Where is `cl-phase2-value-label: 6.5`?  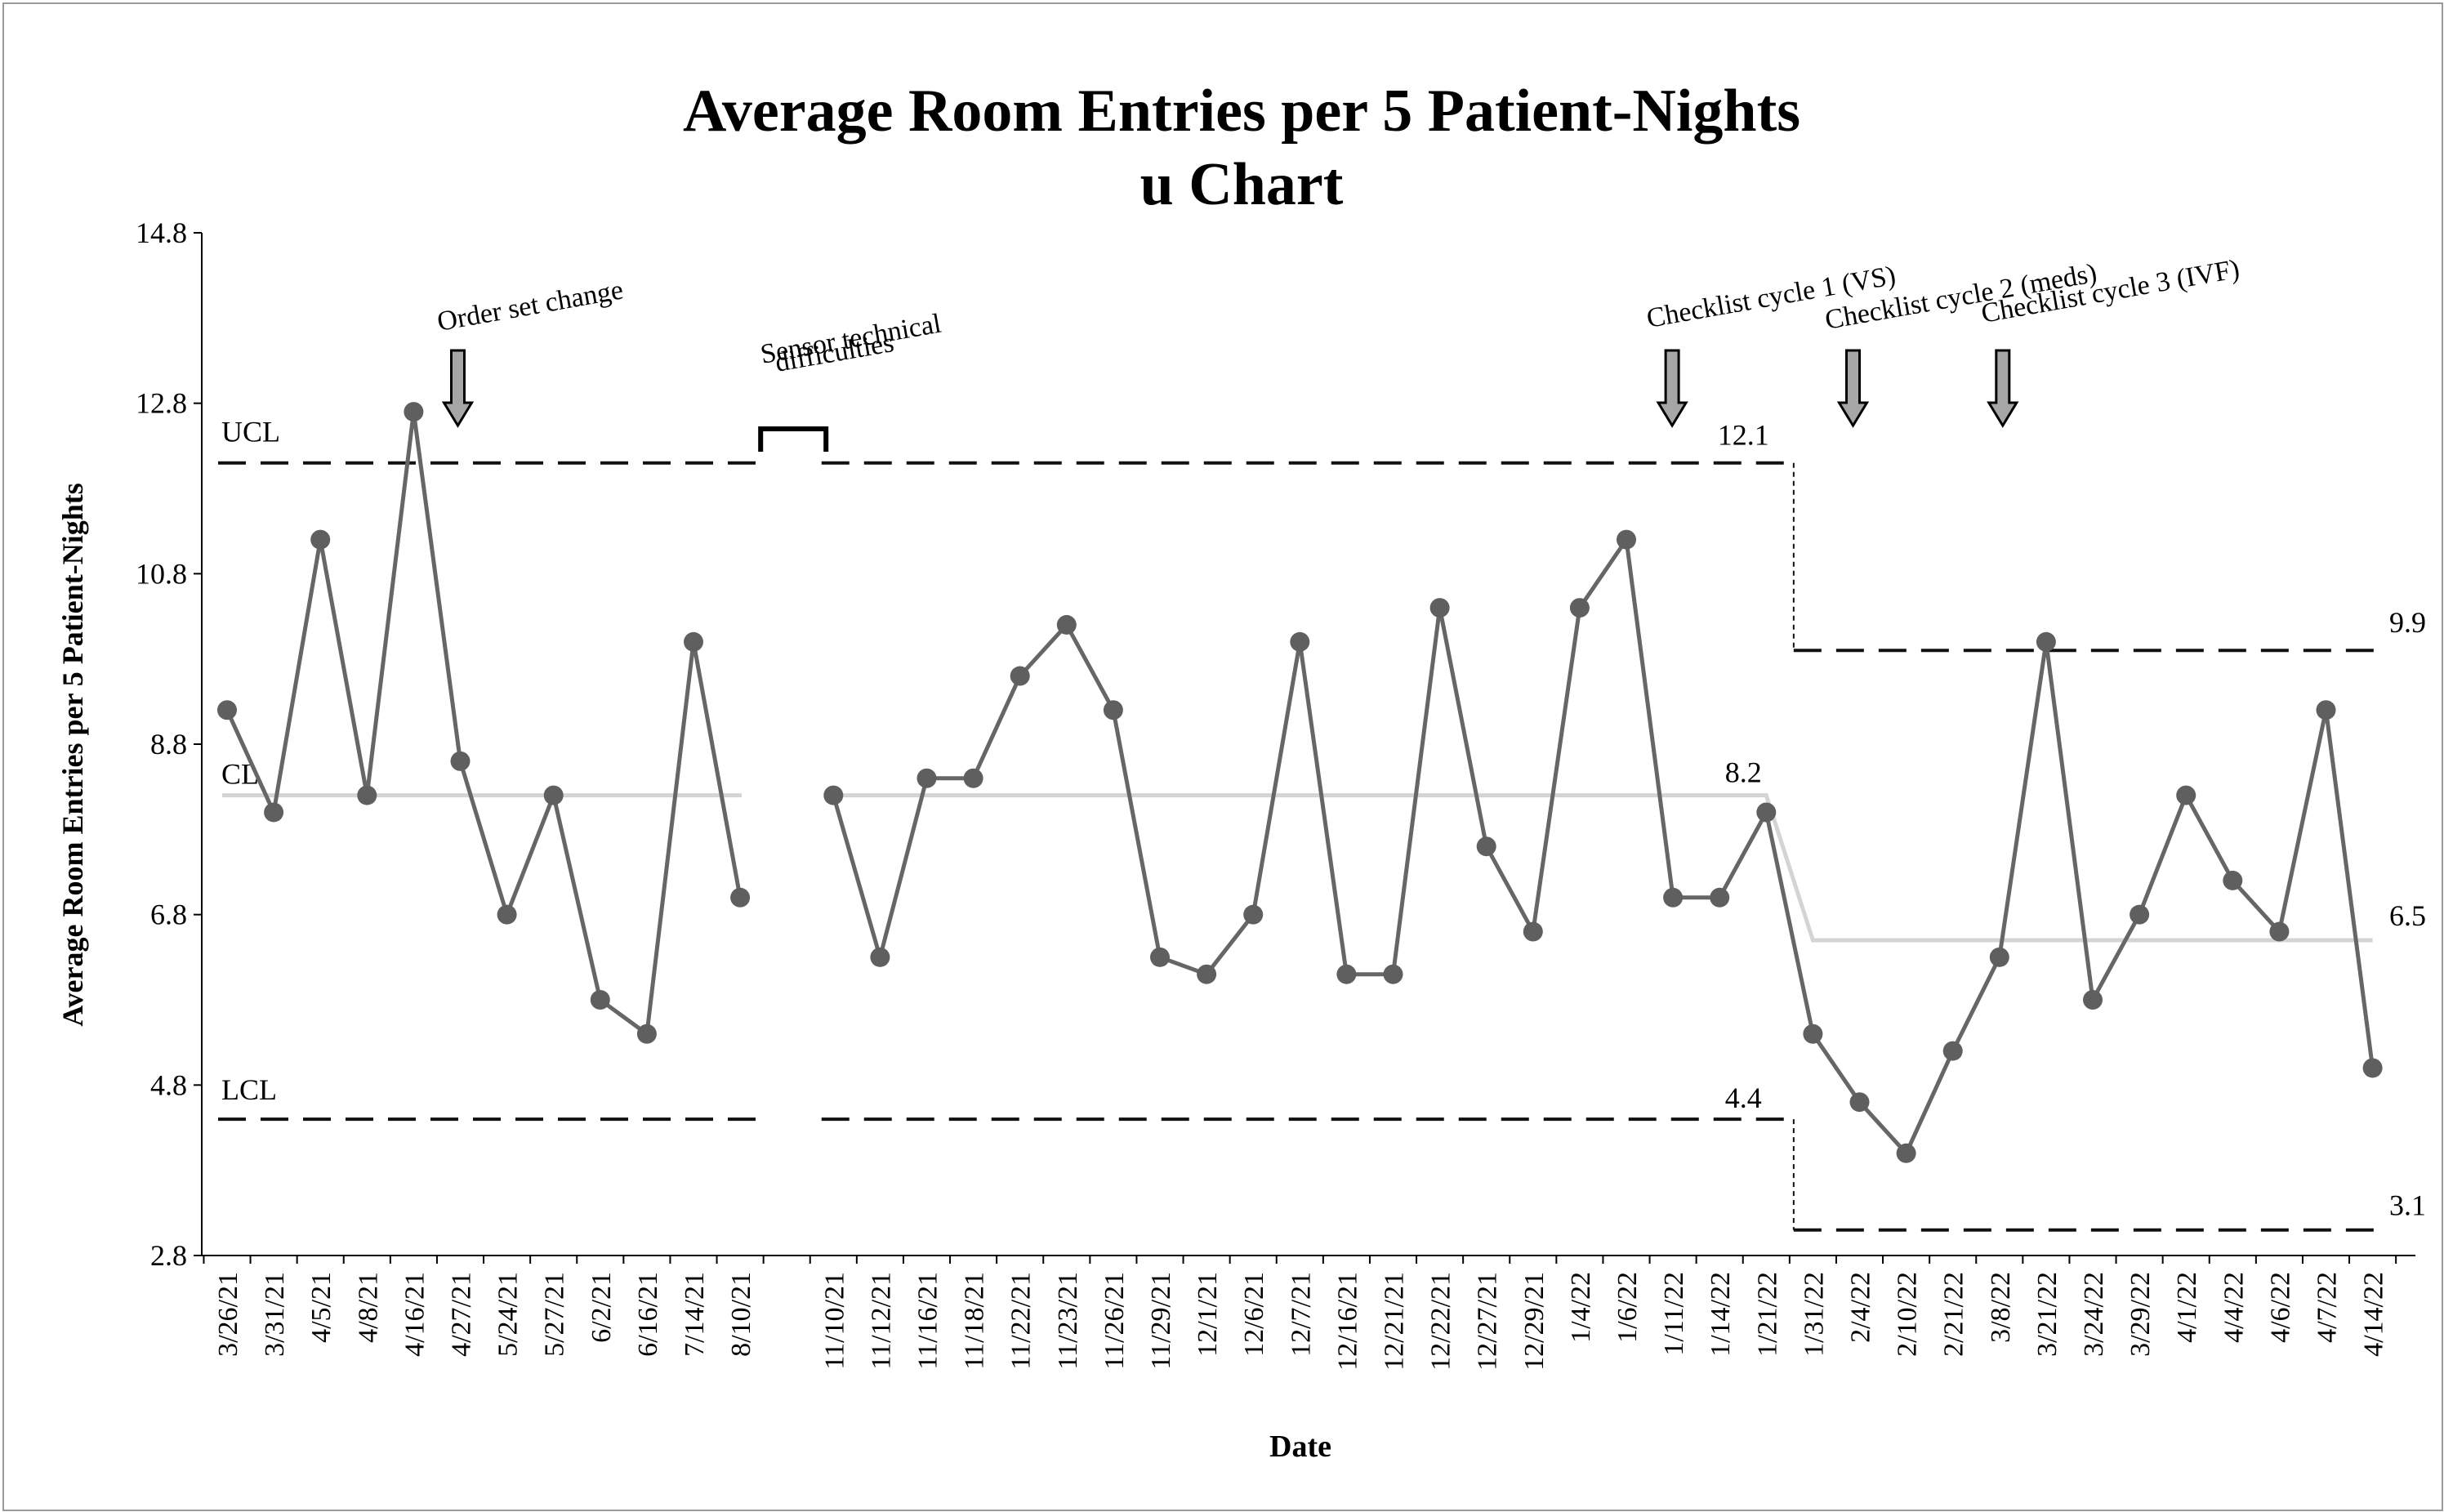
cl-phase2-value-label: 6.5 is located at coordinates (2407, 916).